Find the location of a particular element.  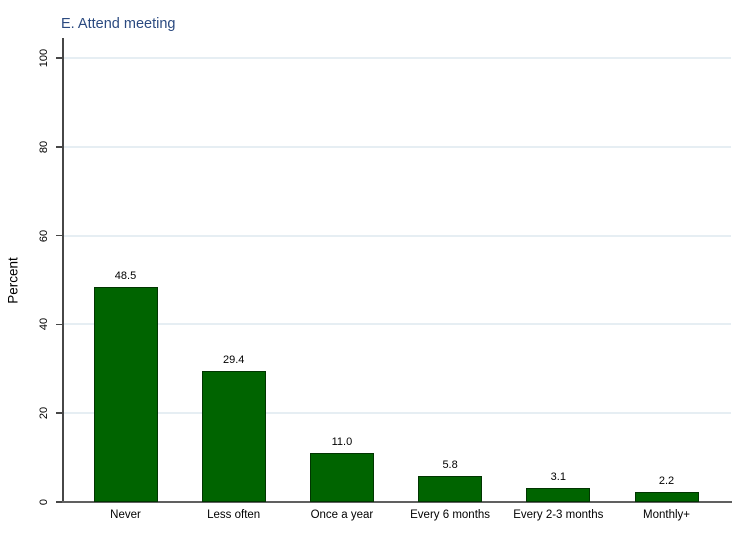

bar-value-label: 3.1 is located at coordinates (558, 477).